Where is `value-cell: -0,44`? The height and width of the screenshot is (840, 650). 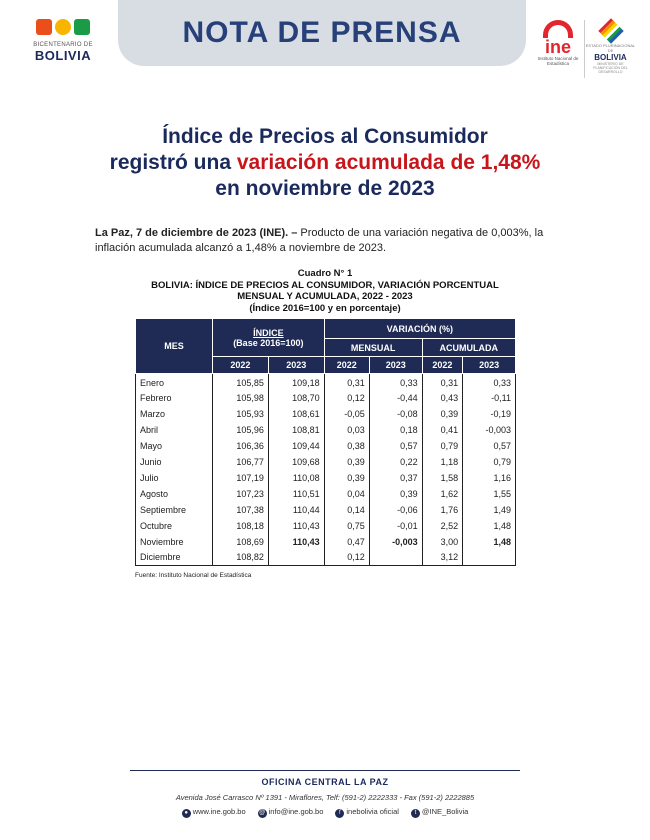 value-cell: -0,44 is located at coordinates (395, 397).